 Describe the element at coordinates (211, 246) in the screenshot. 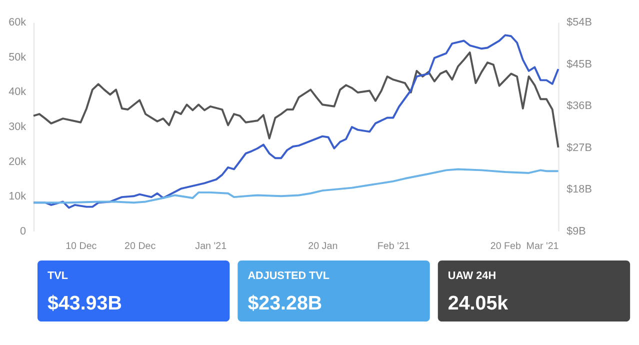

I see `x-tick-label: Jan '21` at that location.